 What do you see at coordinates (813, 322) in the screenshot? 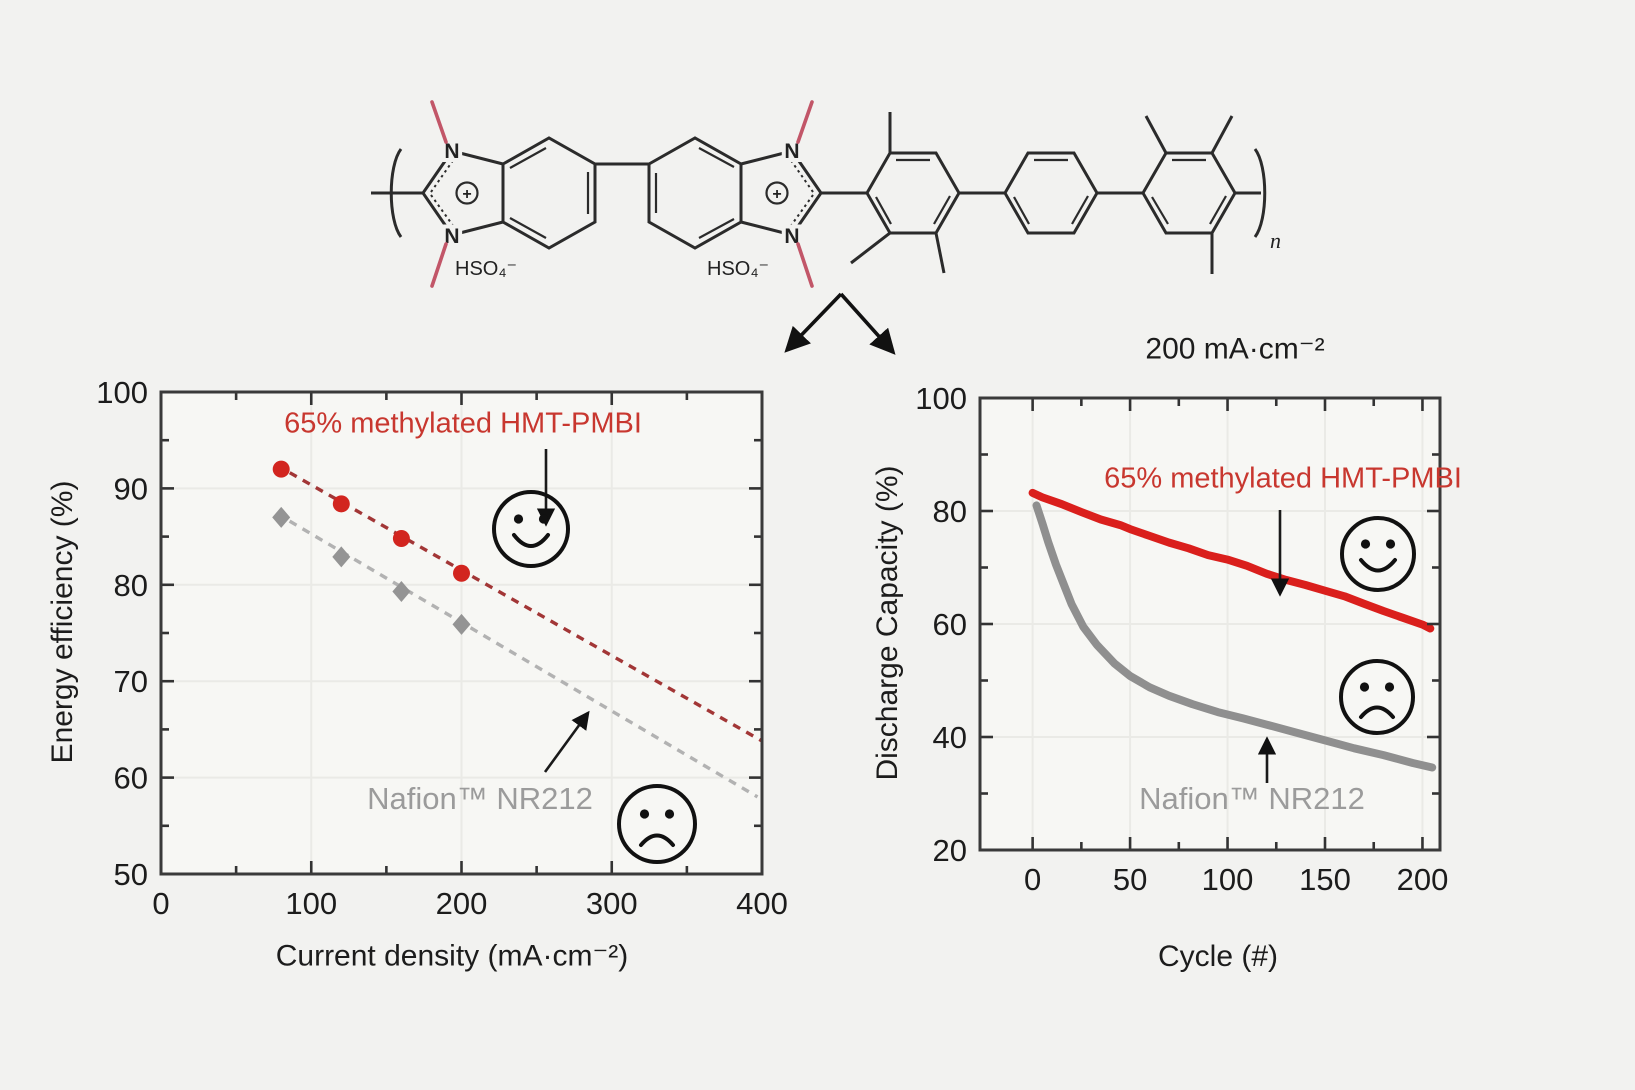
I see `arrow-left-icon` at bounding box center [813, 322].